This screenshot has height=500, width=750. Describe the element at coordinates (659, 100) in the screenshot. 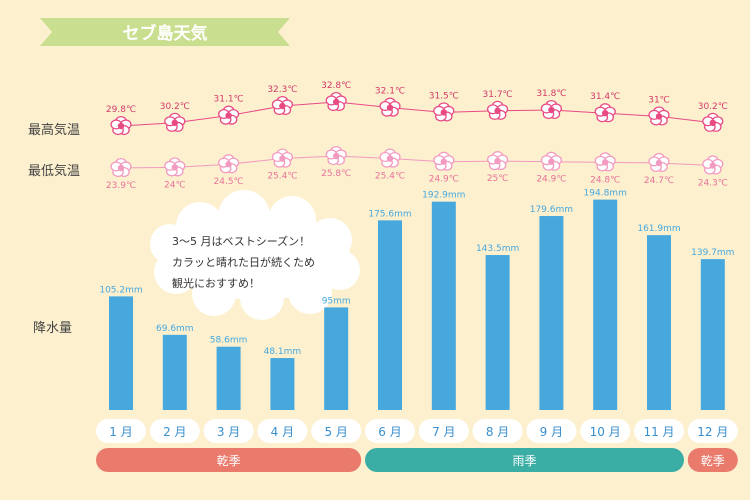

I see `high-temp-value-label: 31℃` at that location.